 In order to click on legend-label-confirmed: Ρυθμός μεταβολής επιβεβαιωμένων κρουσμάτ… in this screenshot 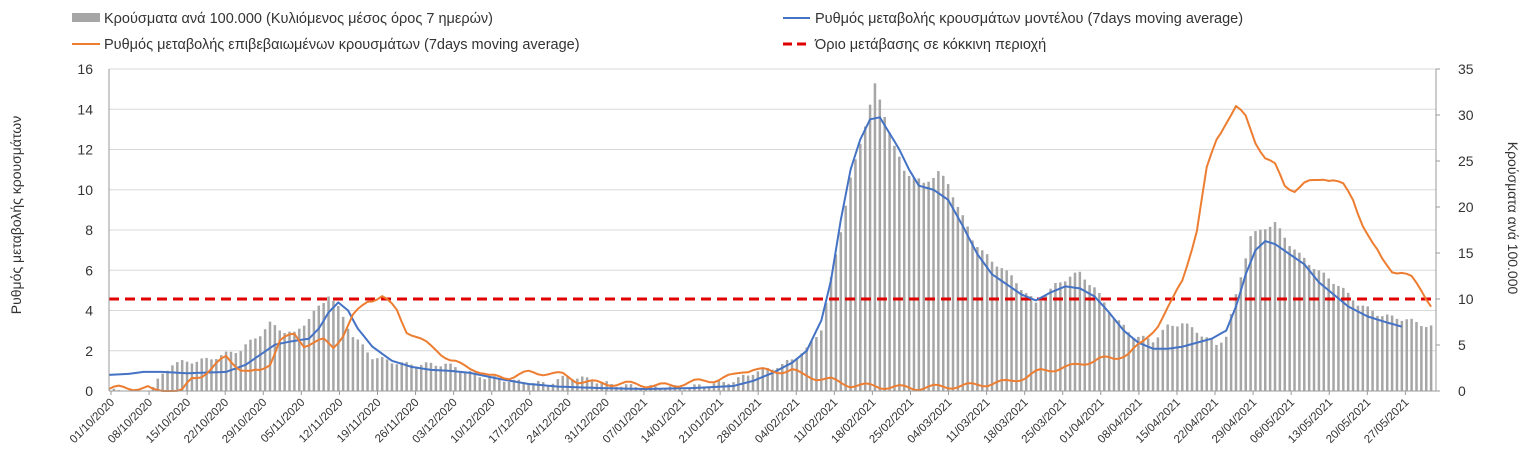, I will do `click(342, 45)`.